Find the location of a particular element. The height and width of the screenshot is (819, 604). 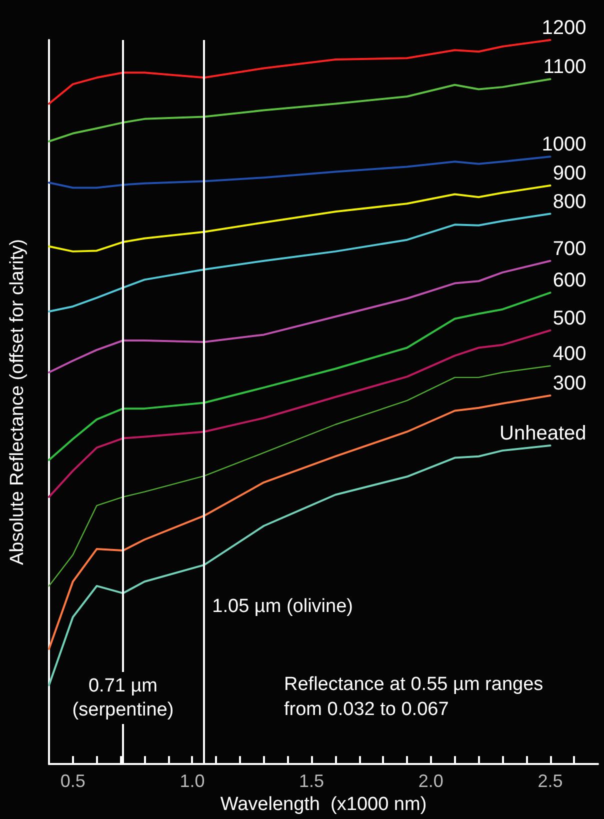

x-tick-label: 1.5 is located at coordinates (311, 781).